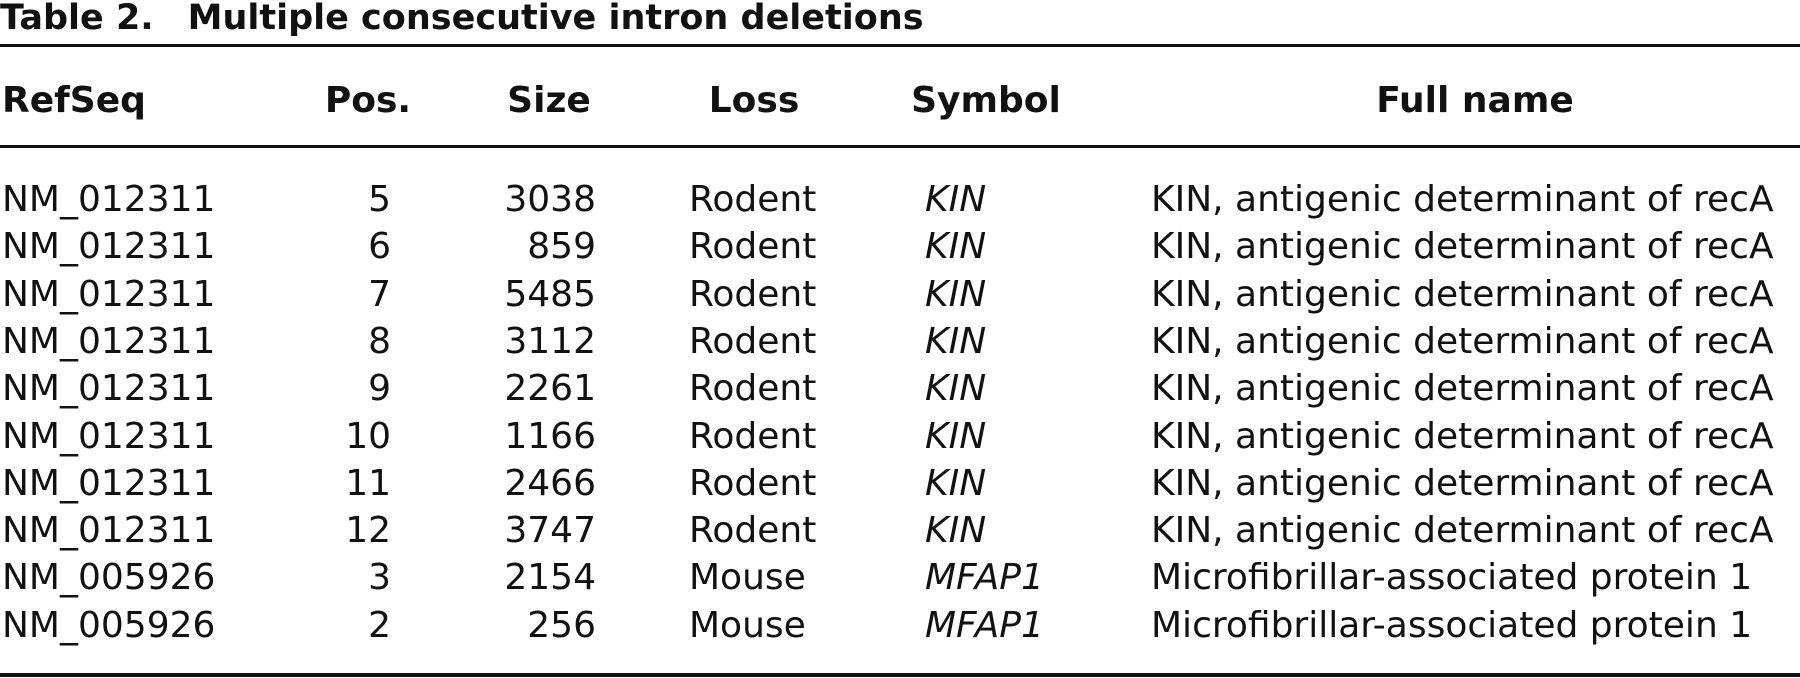  Describe the element at coordinates (900, 675) in the screenshot. I see `bottom-rule` at that location.